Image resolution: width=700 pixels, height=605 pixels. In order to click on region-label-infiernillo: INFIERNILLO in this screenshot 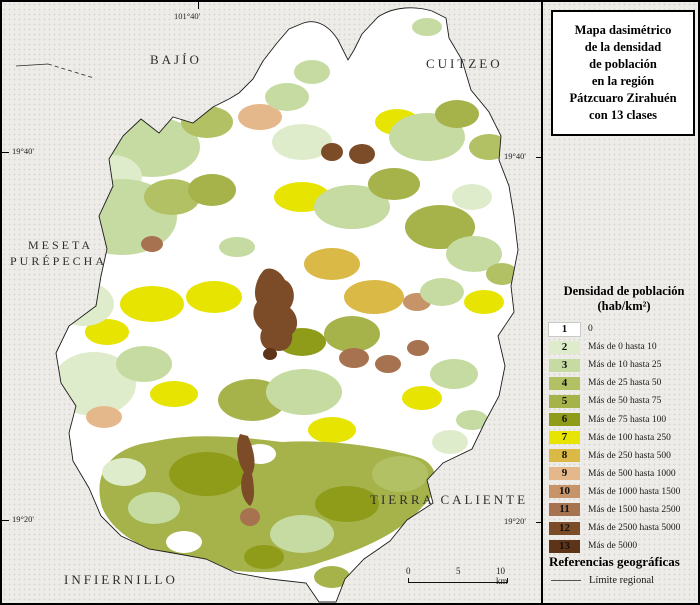, I will do `click(121, 579)`.